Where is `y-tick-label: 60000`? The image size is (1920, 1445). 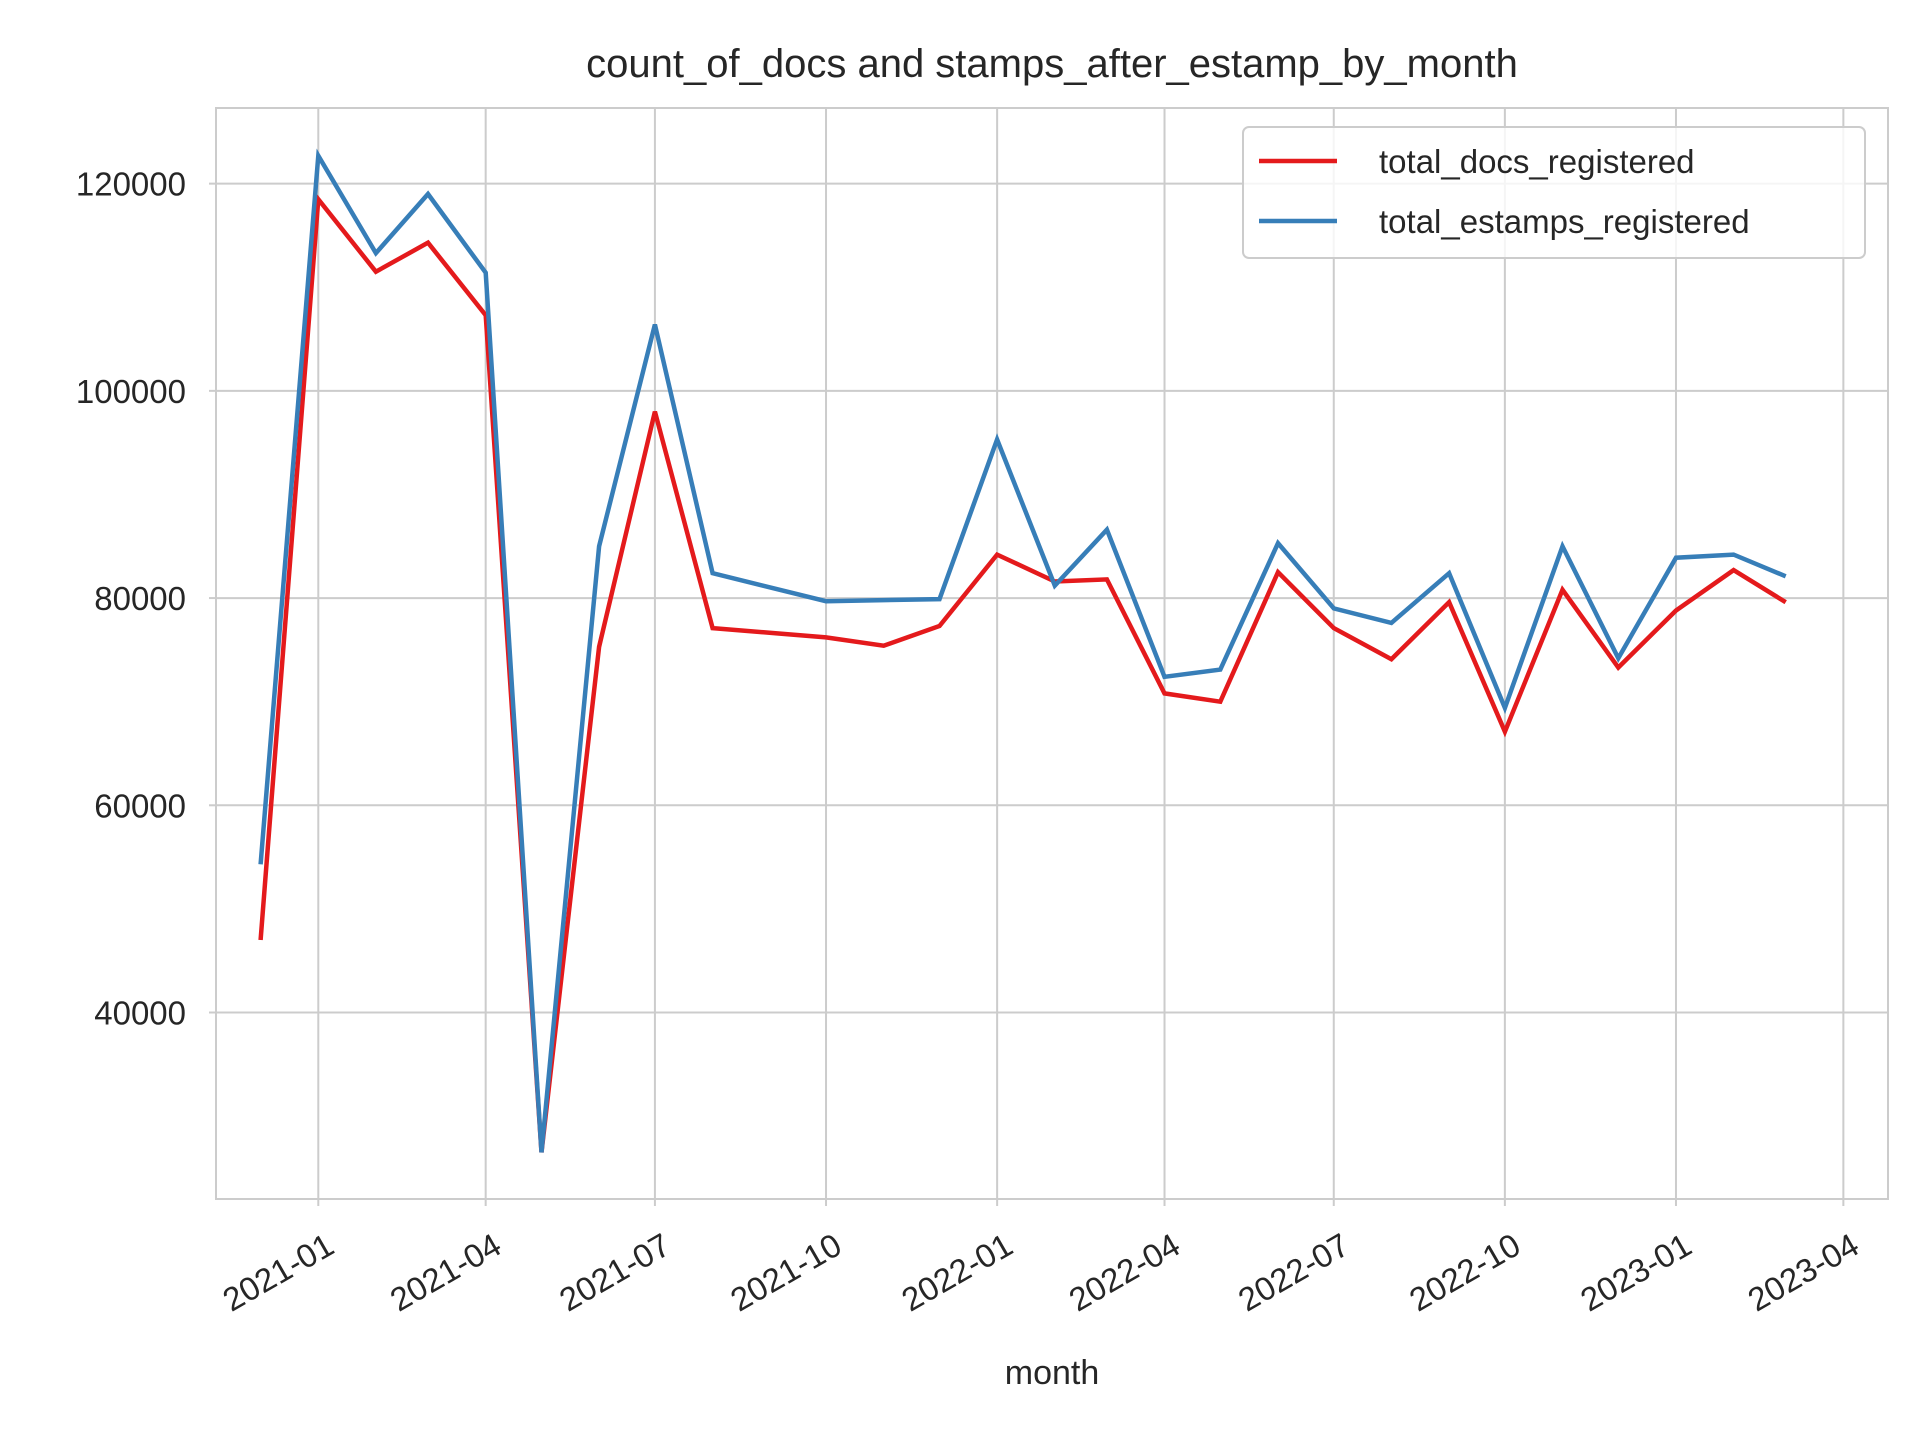 y-tick-label: 60000 is located at coordinates (140, 805).